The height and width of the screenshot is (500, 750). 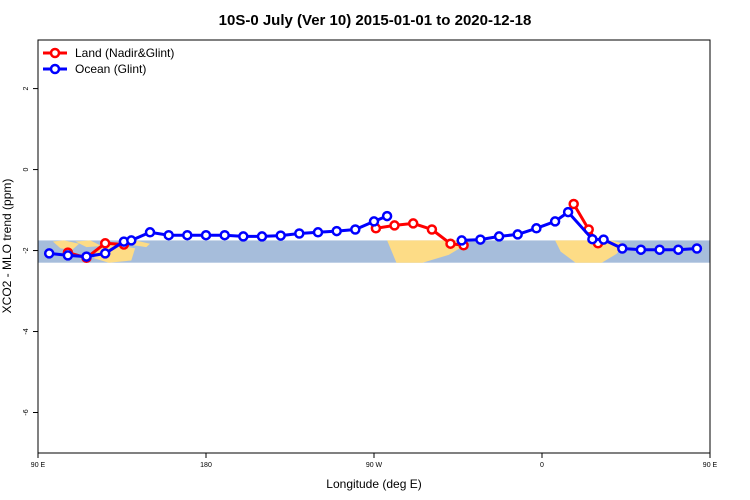 I want to click on y-axis: 2 0 -2 -4 -6, so click(x=30, y=251).